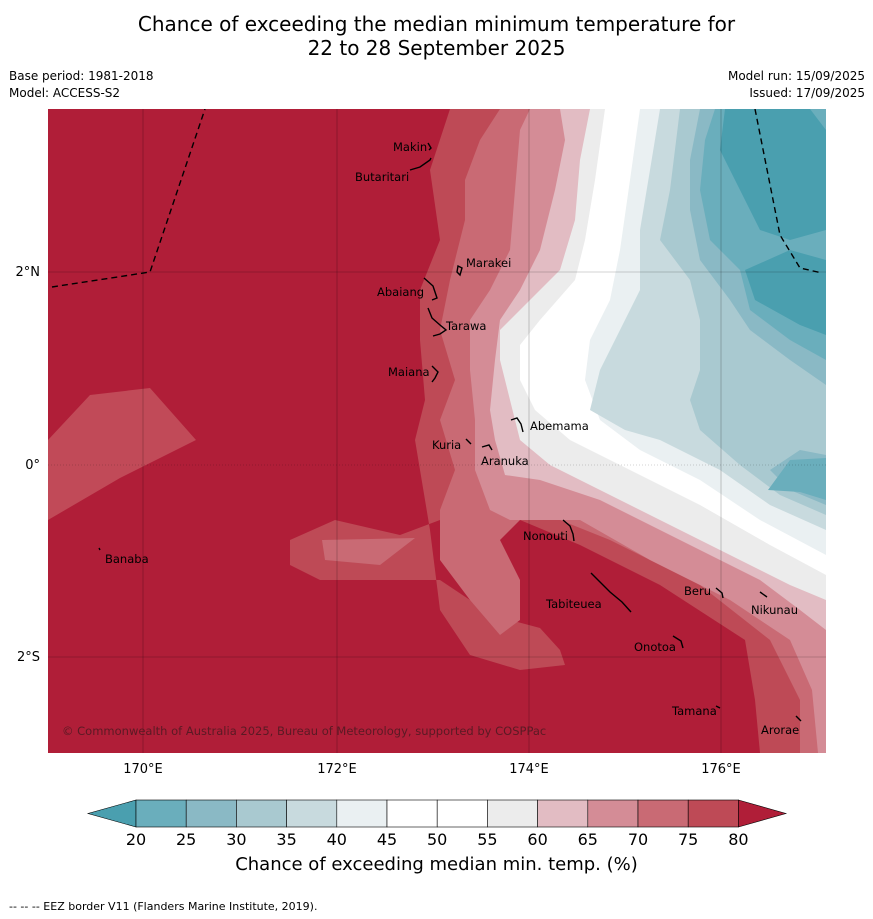 The image size is (873, 919). Describe the element at coordinates (436, 48) in the screenshot. I see `title-line-2: 22 to 28 September 2025` at that location.